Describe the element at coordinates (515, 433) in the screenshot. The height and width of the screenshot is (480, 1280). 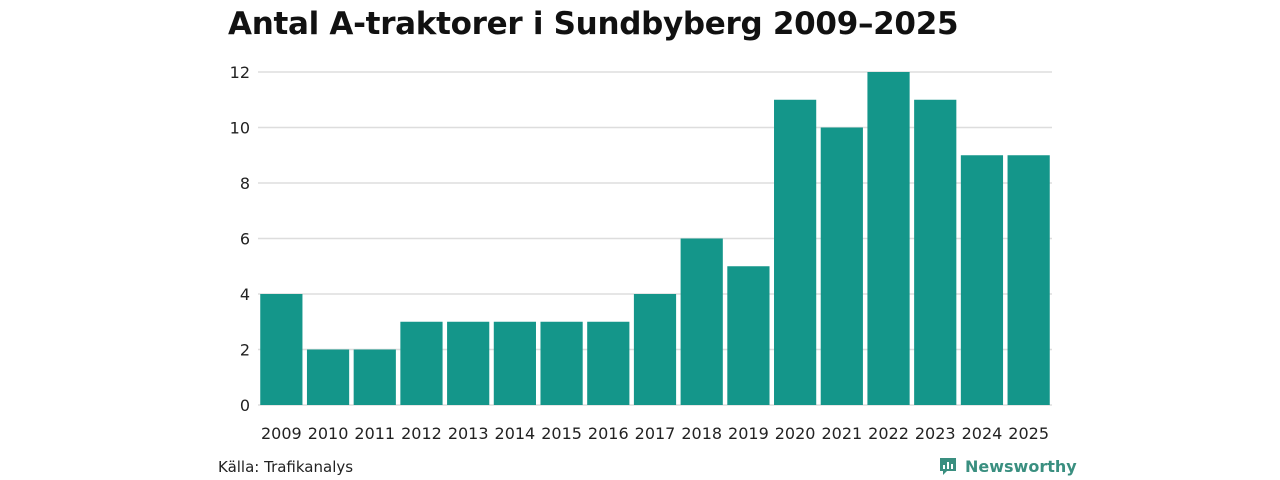
I see `x-tick-label: 2014` at that location.